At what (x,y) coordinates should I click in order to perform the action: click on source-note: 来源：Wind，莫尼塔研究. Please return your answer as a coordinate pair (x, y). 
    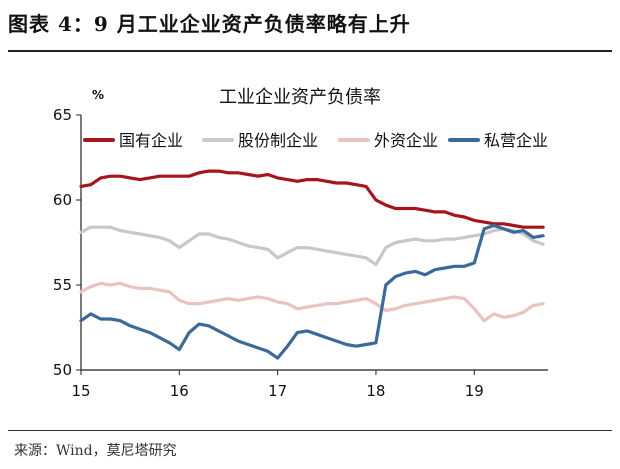
    Looking at the image, I should click on (95, 451).